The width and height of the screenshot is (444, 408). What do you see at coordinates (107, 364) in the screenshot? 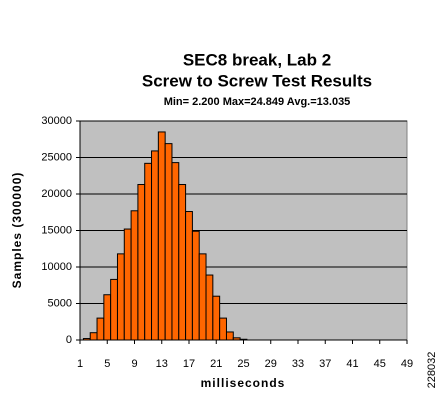
I see `x-tick-label: 5` at bounding box center [107, 364].